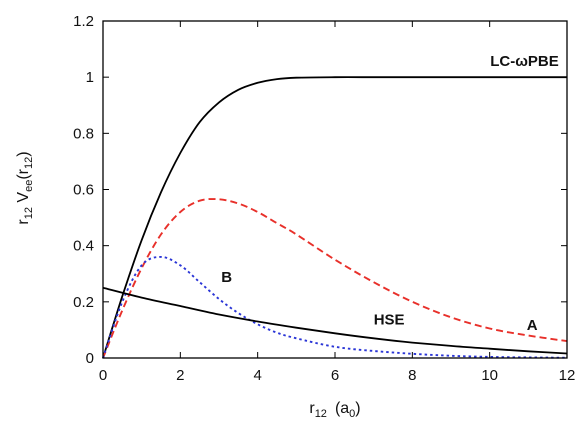  What do you see at coordinates (83, 190) in the screenshot?
I see `y-tick-label: 0.6` at bounding box center [83, 190].